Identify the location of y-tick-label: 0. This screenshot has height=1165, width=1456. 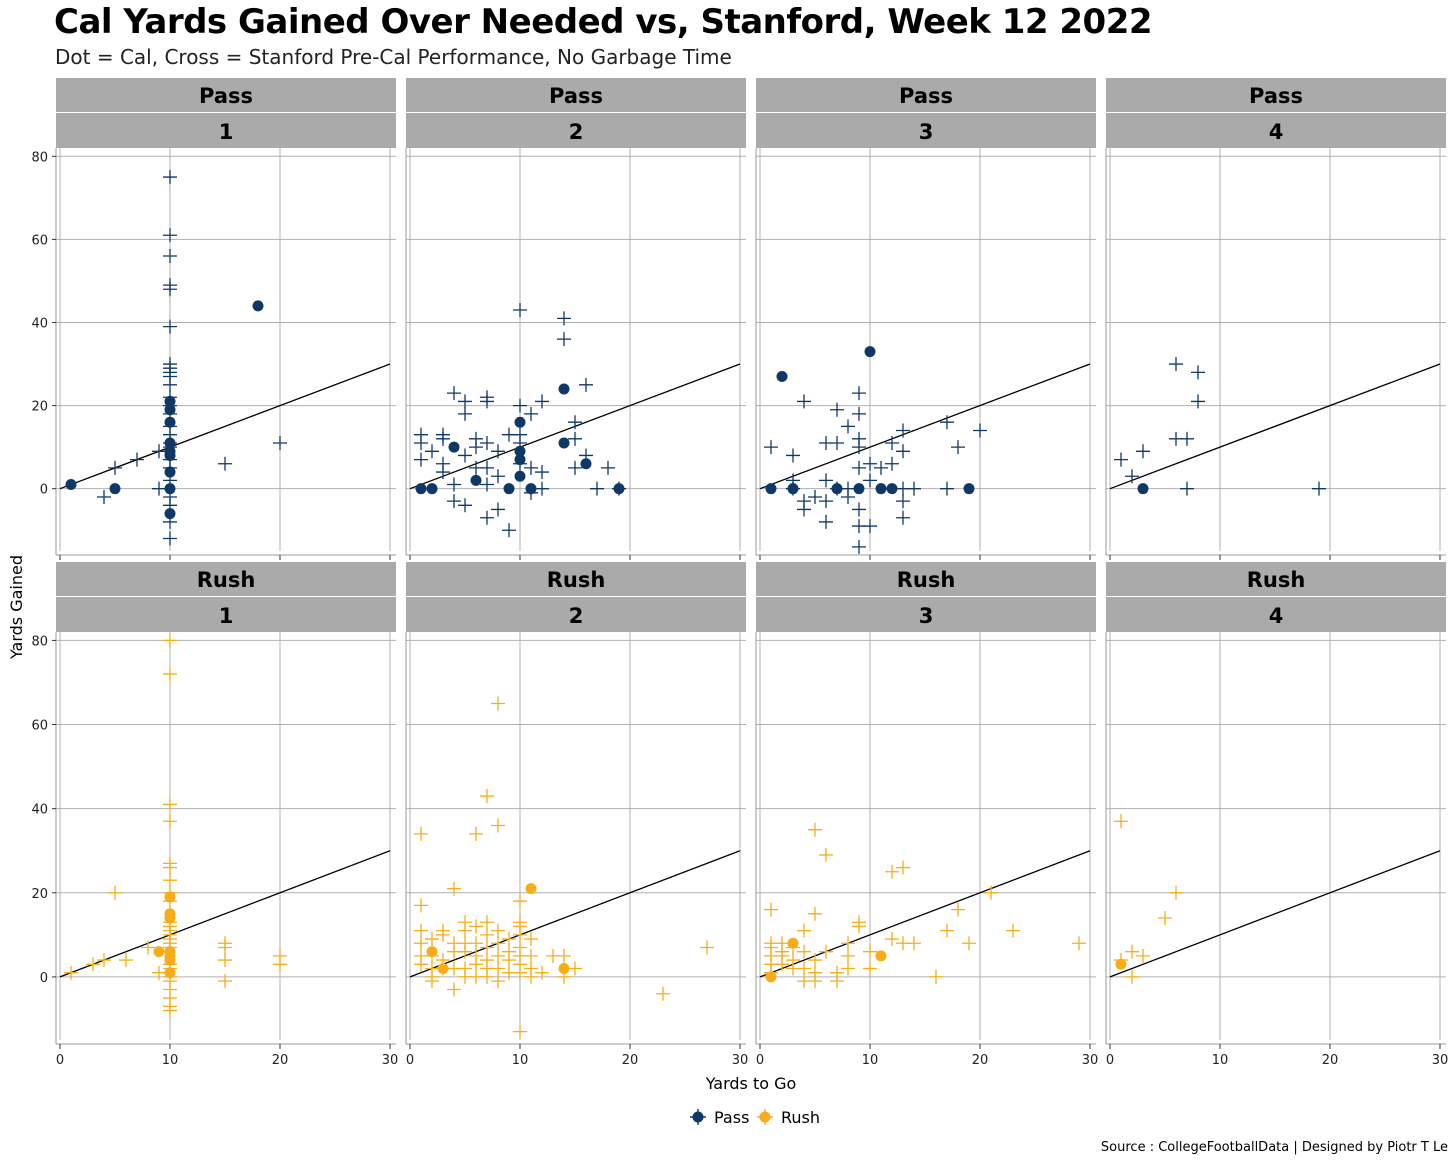
(44, 978).